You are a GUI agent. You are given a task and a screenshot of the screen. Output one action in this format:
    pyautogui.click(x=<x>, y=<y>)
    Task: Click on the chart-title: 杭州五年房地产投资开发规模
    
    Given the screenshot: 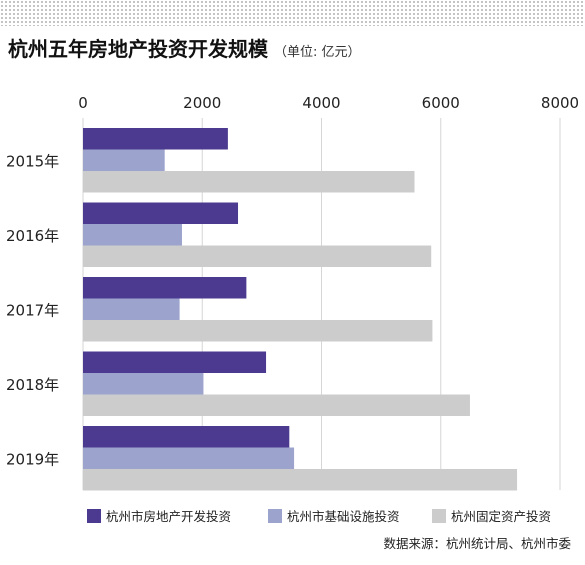 What is the action you would take?
    pyautogui.click(x=138, y=49)
    